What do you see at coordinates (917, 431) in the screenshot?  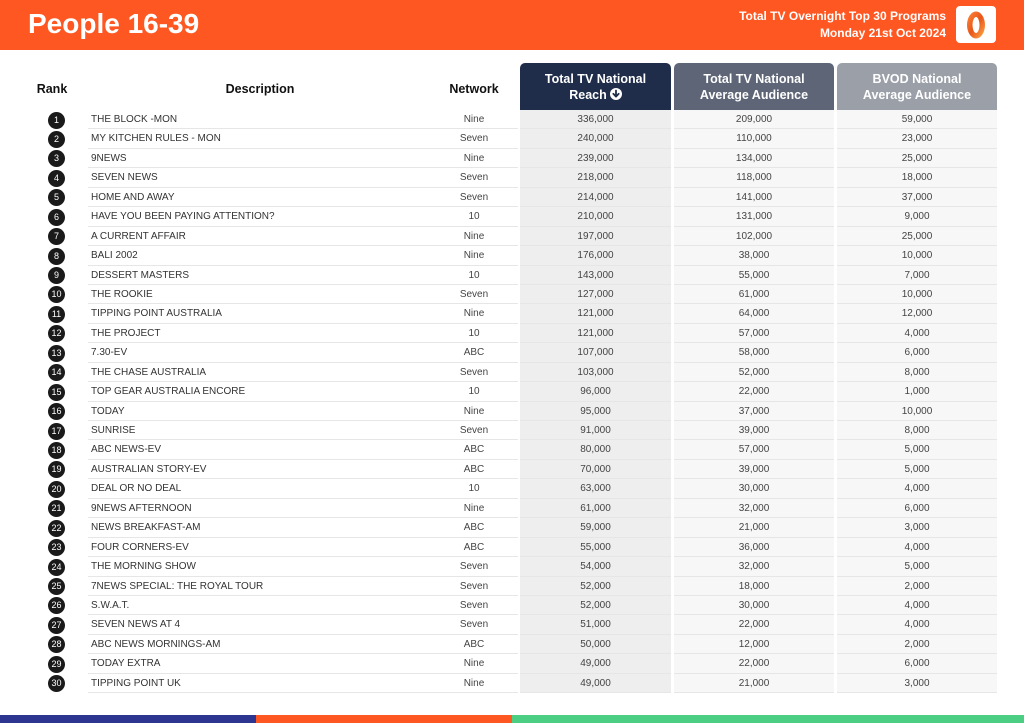 I see `bvod-average-audience-value: 8,000` at bounding box center [917, 431].